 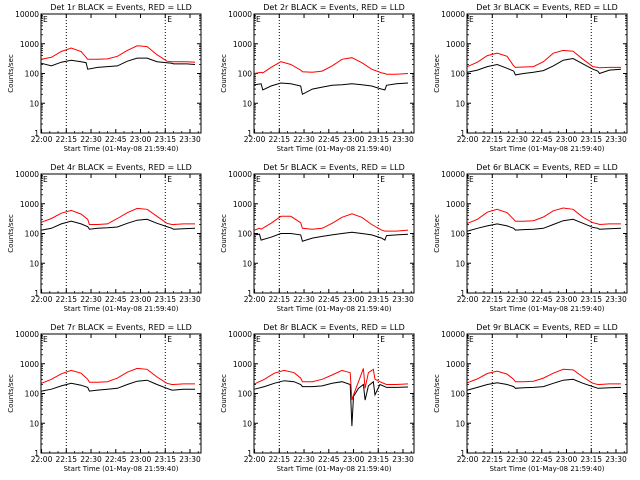 I want to click on panel-title: Det 3r BLACK = Events, RED = LLD, so click(x=547, y=7).